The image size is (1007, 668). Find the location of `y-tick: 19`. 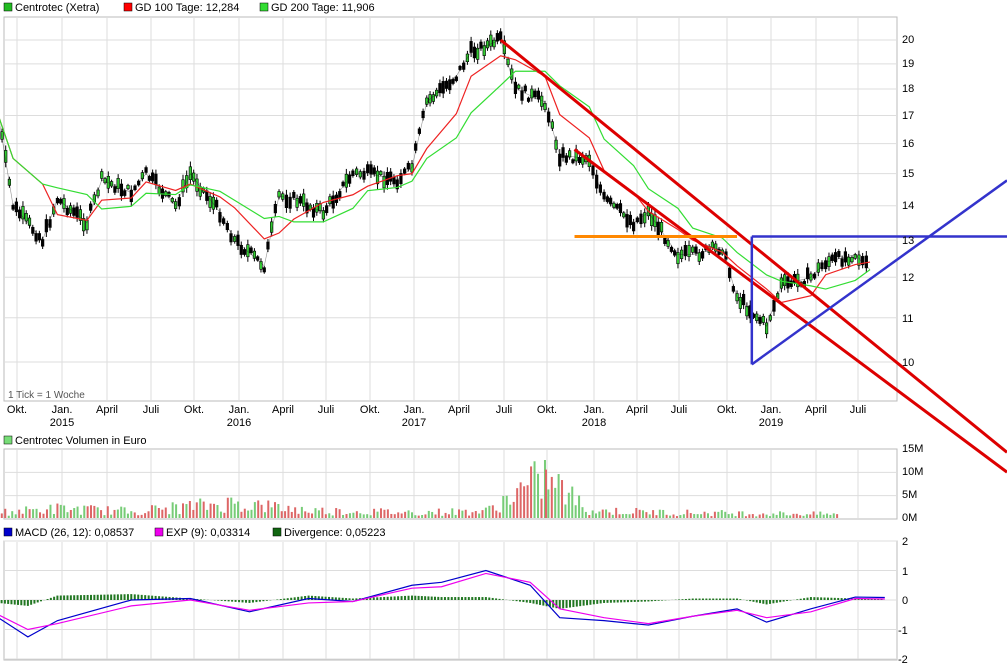

y-tick: 19 is located at coordinates (908, 64).